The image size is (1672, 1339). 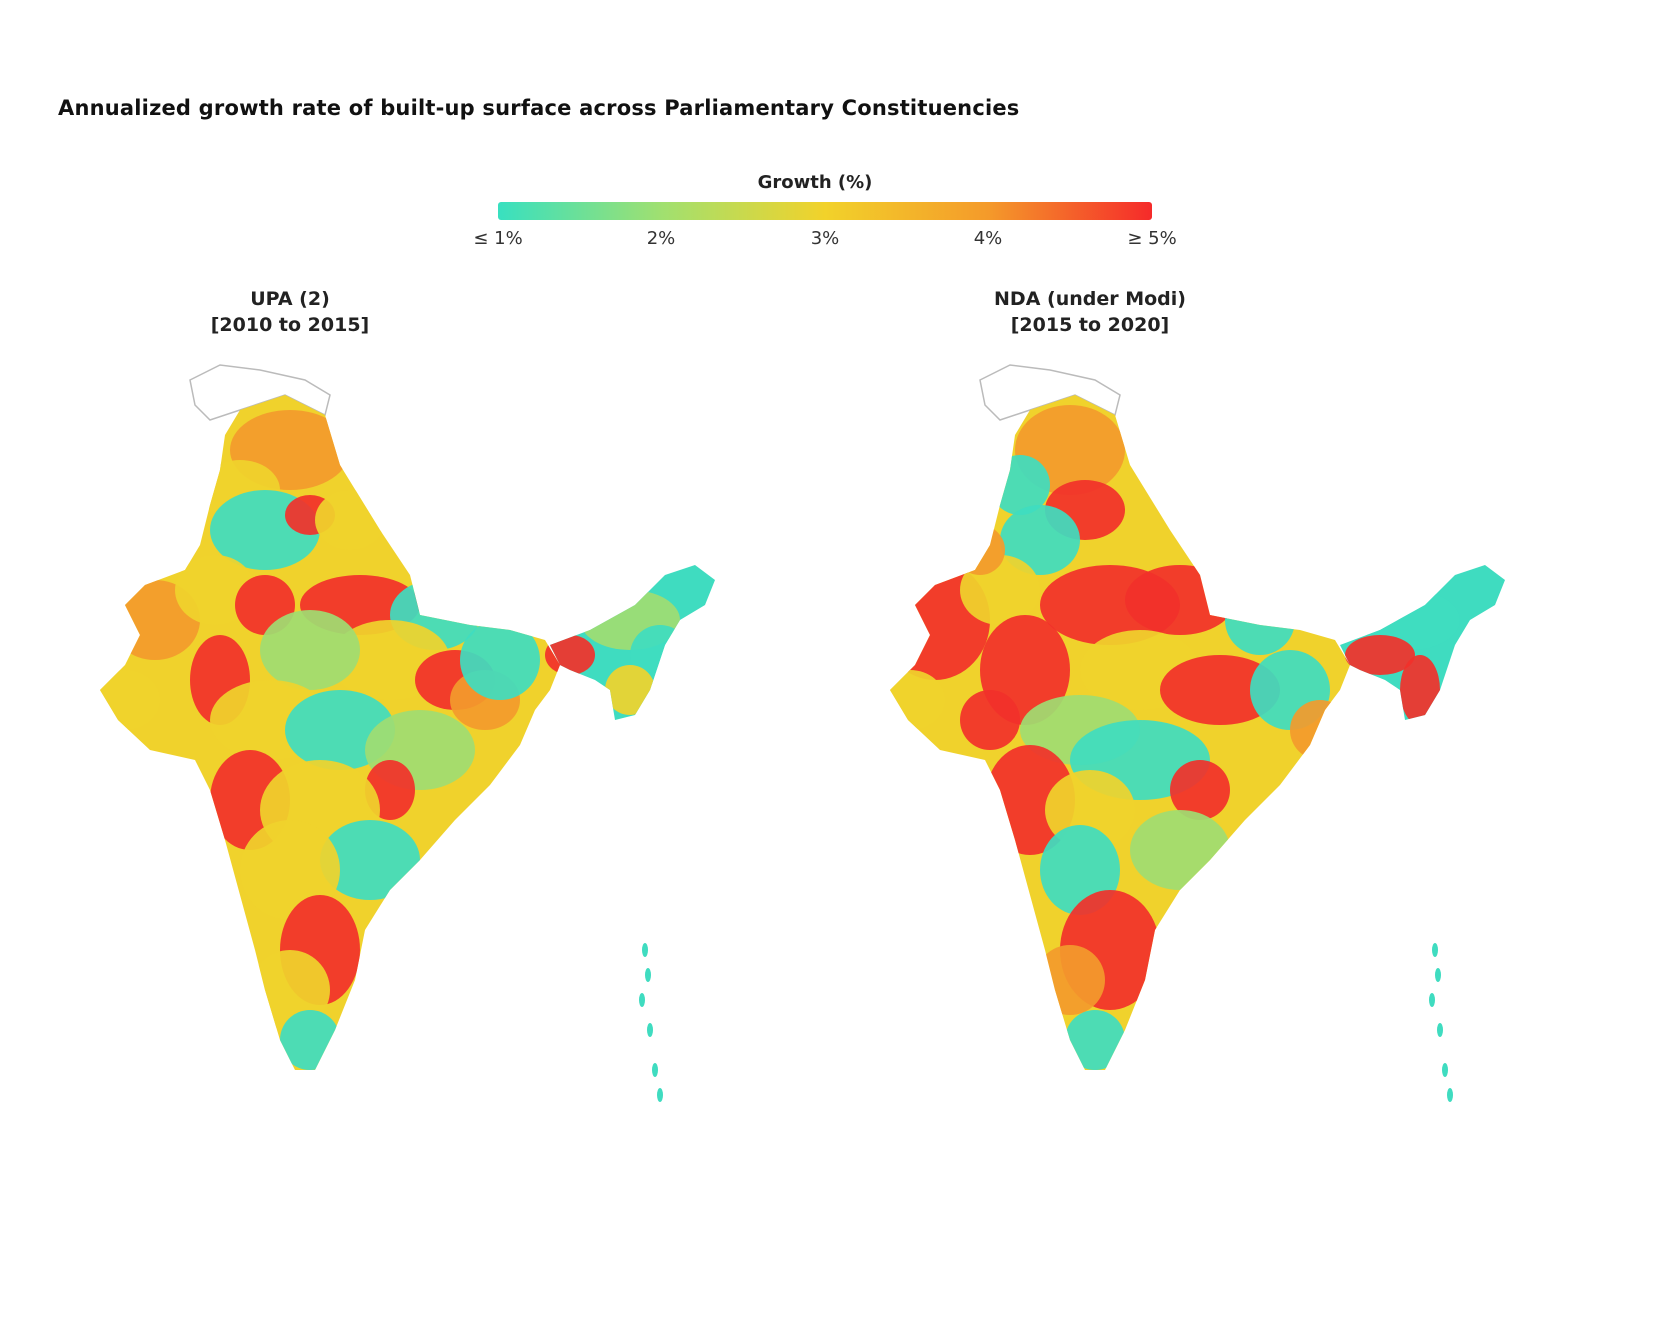 I want to click on legend-gradient-bar, so click(x=825, y=211).